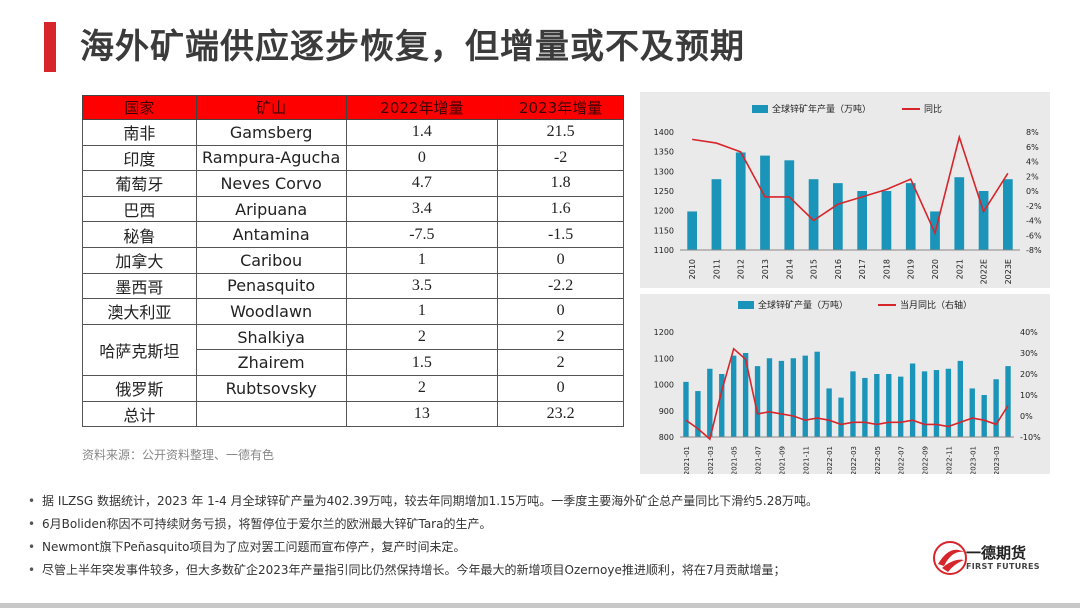 This screenshot has height=608, width=1080. Describe the element at coordinates (803, 305) in the screenshot. I see `legend-bar-label: 全球锌矿产量（万吨）` at that location.